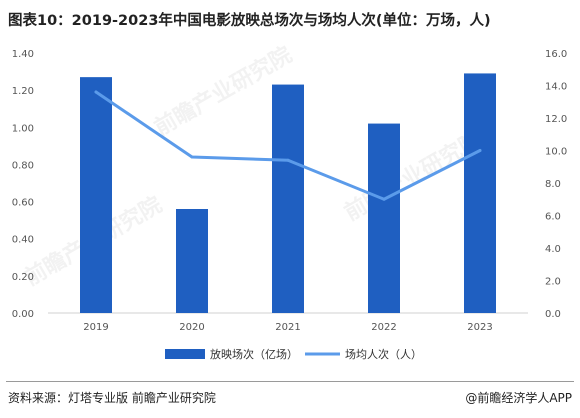  What do you see at coordinates (192, 261) in the screenshot?
I see `bar-2020` at bounding box center [192, 261].